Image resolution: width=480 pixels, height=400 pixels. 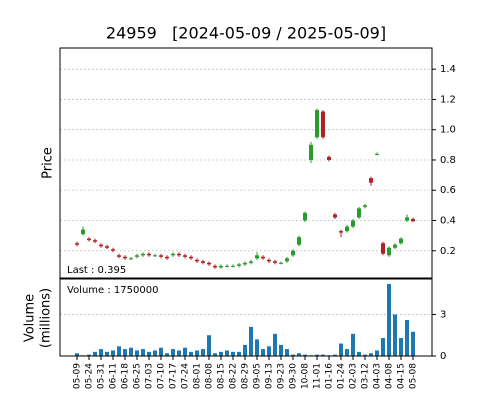 What do you see at coordinates (448, 160) in the screenshot?
I see `y-tick-label: 0.8` at bounding box center [448, 160].